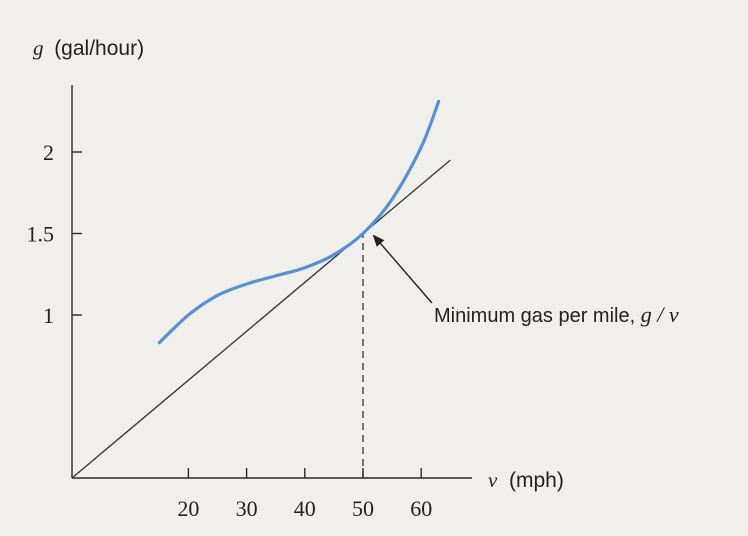  I want to click on y-tick-label: 1.5, so click(41, 234).